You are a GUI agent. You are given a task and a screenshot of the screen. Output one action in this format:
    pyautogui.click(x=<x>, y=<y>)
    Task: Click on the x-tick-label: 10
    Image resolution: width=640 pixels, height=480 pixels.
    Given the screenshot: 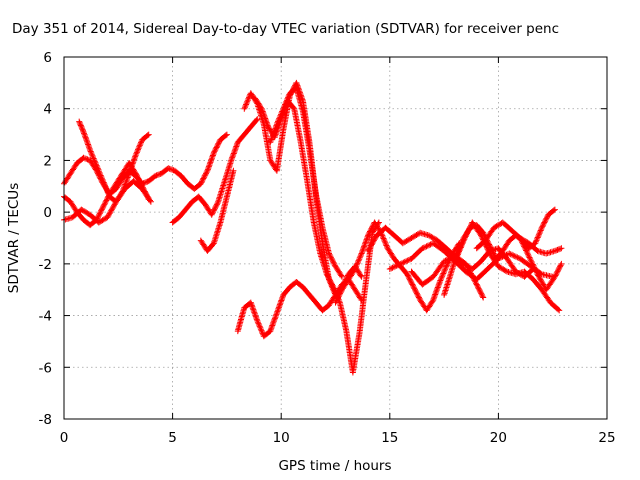 What is the action you would take?
    pyautogui.click(x=281, y=438)
    